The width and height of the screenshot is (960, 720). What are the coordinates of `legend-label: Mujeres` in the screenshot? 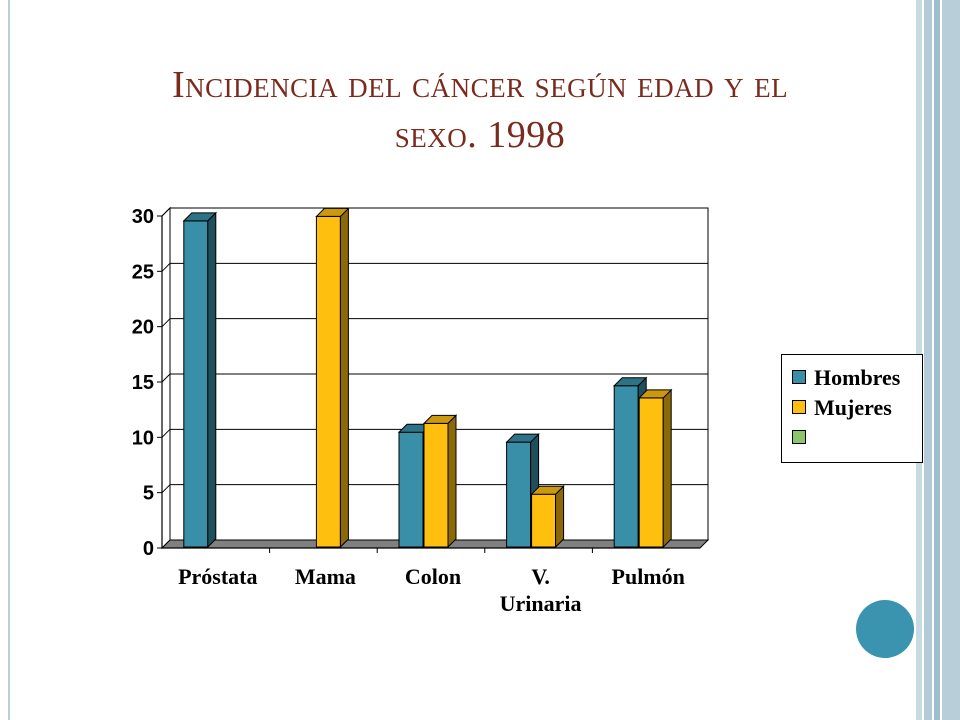 It's located at (853, 407).